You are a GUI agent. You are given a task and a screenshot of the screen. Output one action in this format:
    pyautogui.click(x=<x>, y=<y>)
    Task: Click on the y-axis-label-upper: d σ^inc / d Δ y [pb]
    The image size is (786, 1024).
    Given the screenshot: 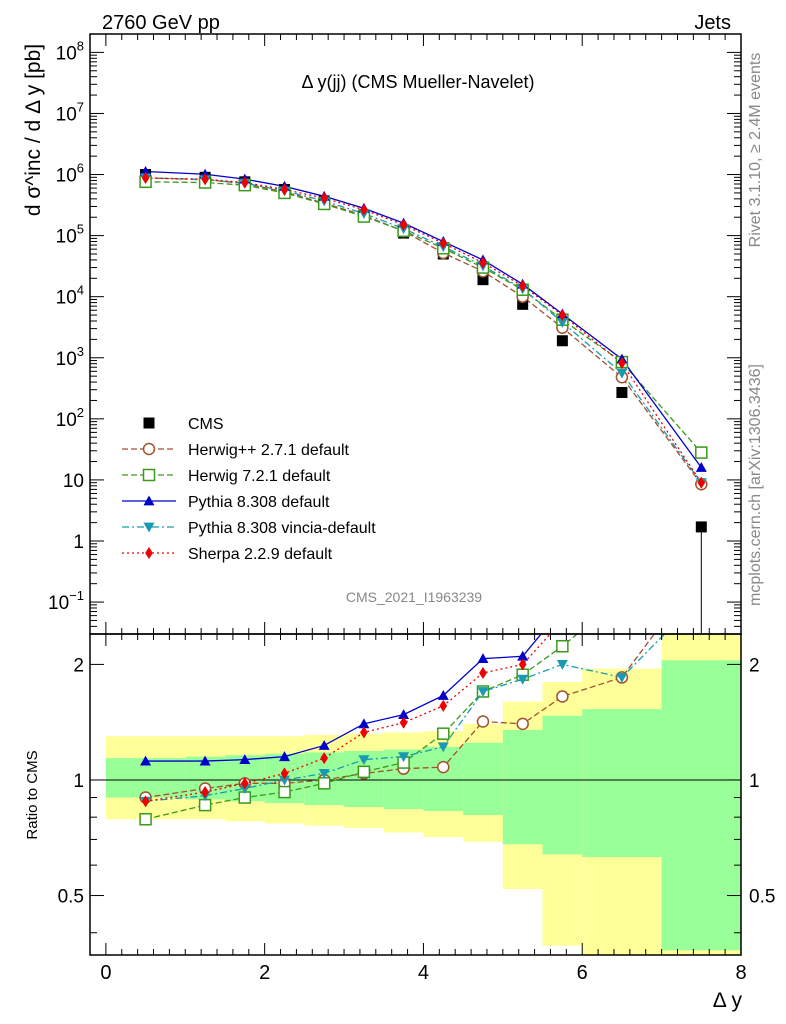 What is the action you would take?
    pyautogui.click(x=33, y=130)
    